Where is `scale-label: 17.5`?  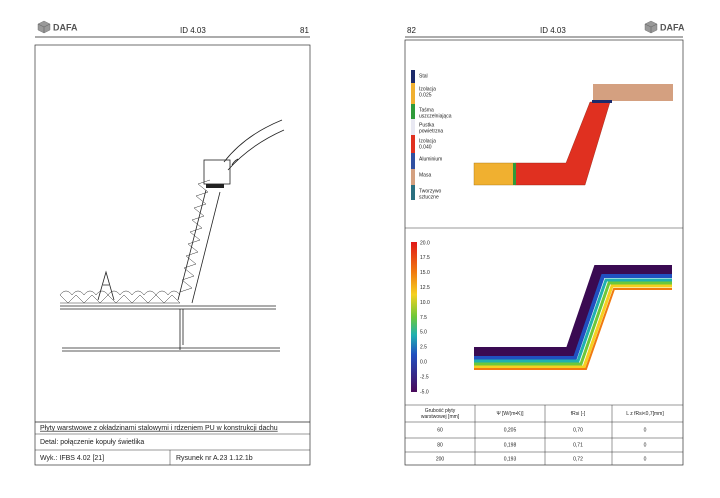 scale-label: 17.5 is located at coordinates (425, 258).